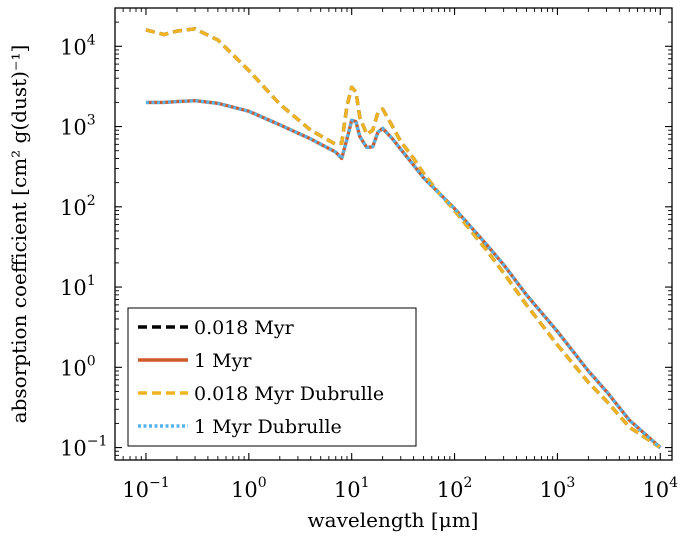  I want to click on legend-label: 0.018 Myr Dubrulle, so click(289, 394).